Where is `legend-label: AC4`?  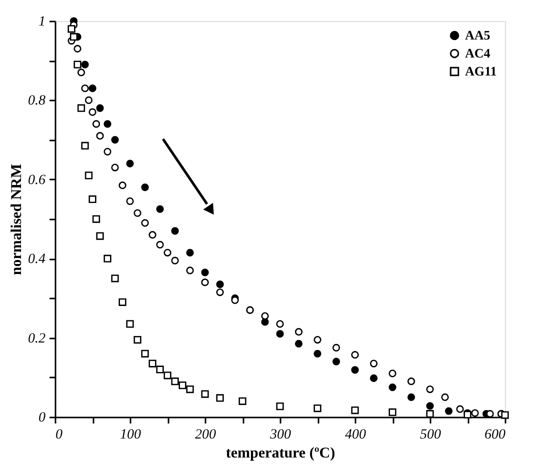
legend-label: AC4 is located at coordinates (478, 53).